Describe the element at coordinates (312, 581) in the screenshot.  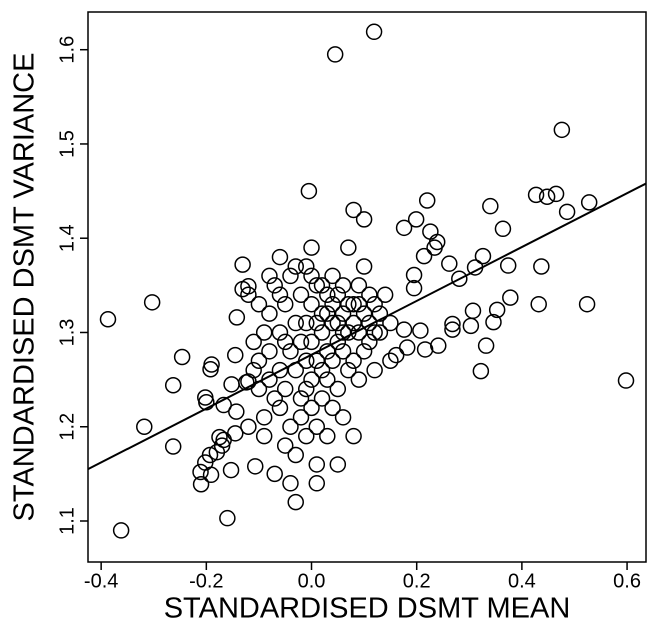
I see `x-tick-label: 0.0` at that location.